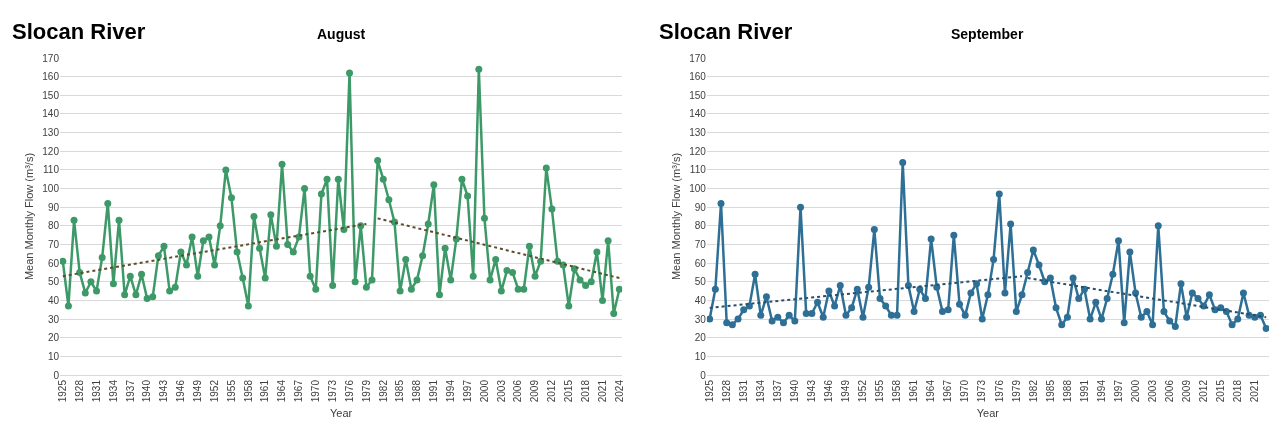 The image size is (1279, 437). Describe the element at coordinates (1152, 391) in the screenshot. I see `x-tick-label: 2003` at that location.